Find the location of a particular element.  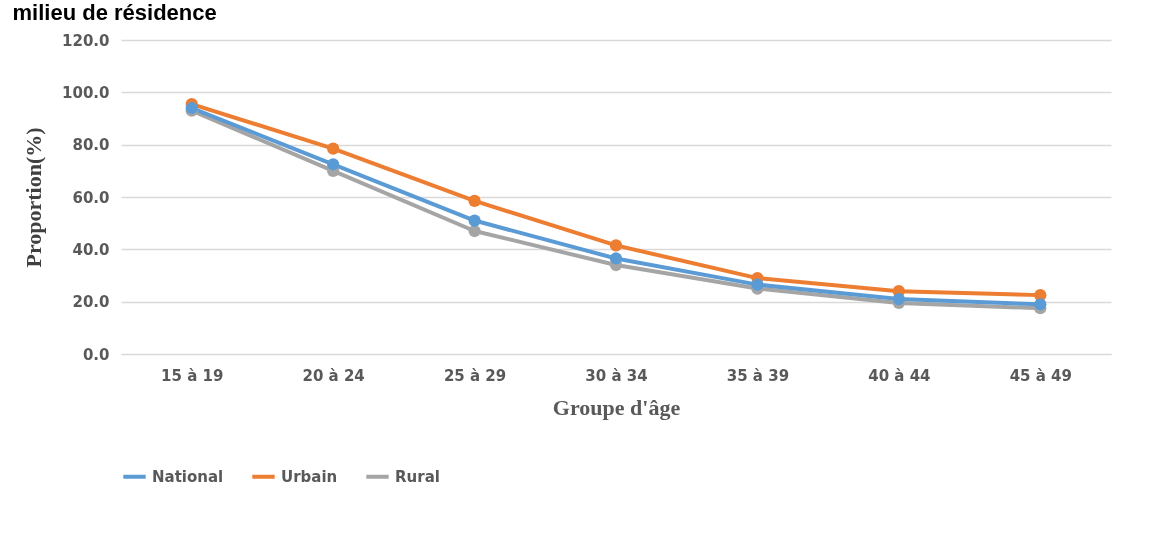

y-tick-label: 0.0 is located at coordinates (96, 354).